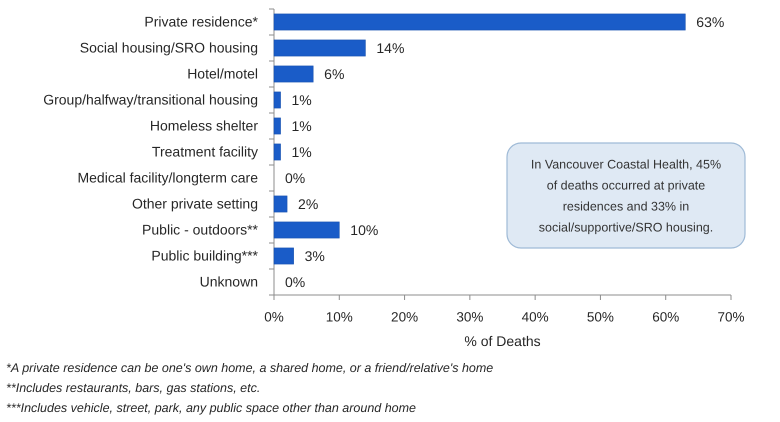  Describe the element at coordinates (195, 203) in the screenshot. I see `y-tick-label: Other private setting` at that location.